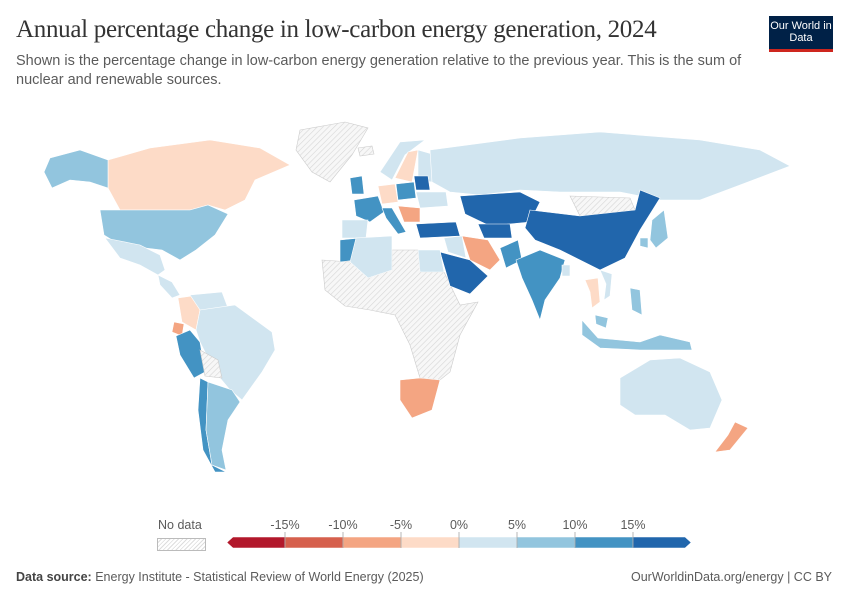  What do you see at coordinates (409, 214) in the screenshot?
I see `country-balkans` at bounding box center [409, 214].